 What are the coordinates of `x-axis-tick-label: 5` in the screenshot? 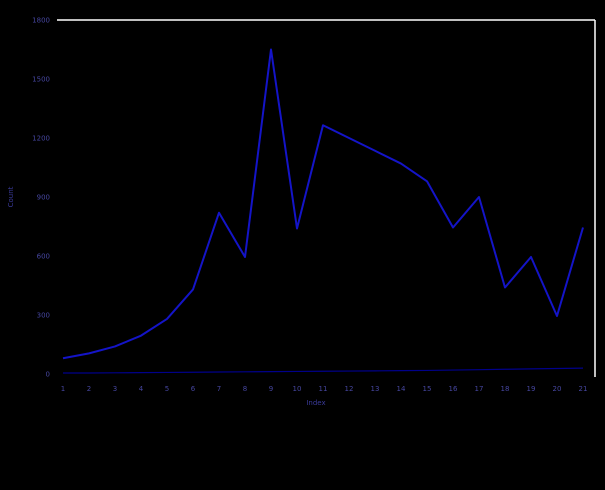 It's located at (167, 389).